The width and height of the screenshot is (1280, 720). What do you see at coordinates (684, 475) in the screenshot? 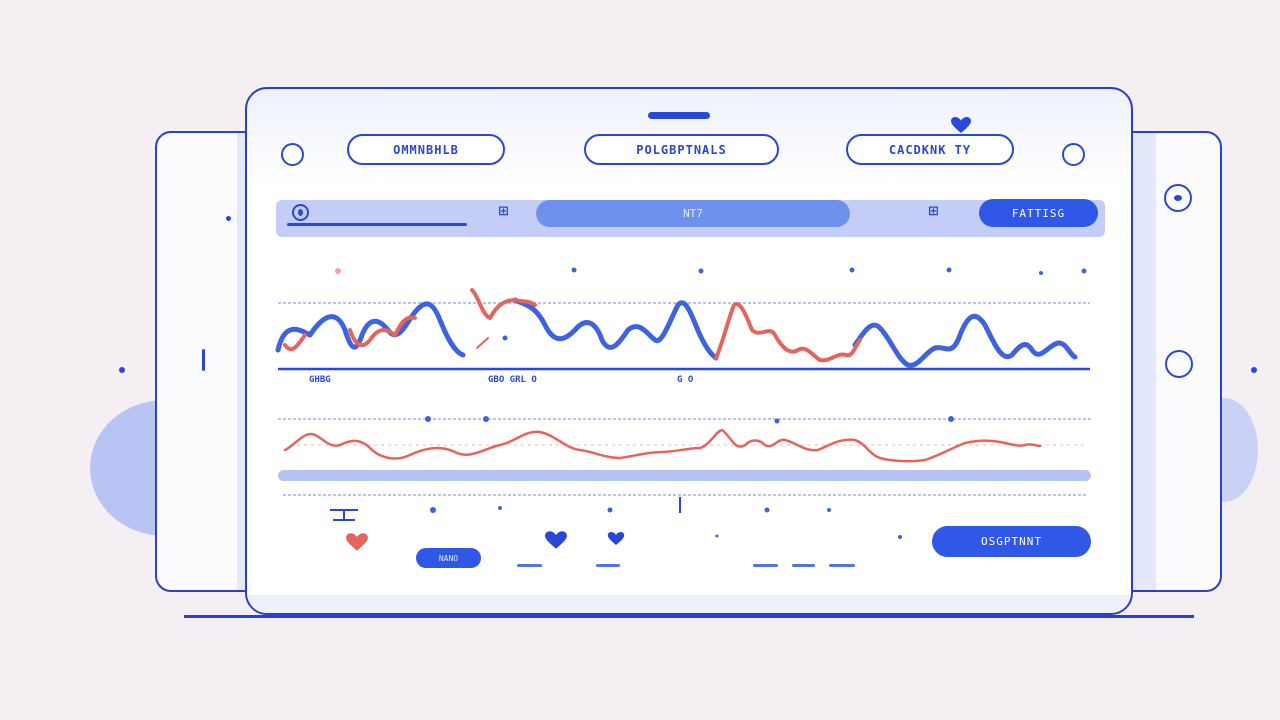
I see `horizontal-scrollbar` at bounding box center [684, 475].